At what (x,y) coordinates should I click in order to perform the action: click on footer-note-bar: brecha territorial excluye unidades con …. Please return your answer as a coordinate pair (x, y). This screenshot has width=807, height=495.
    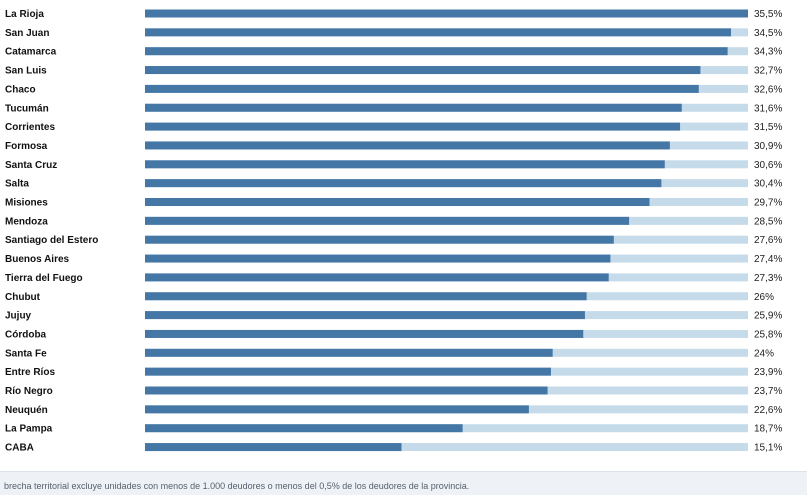
    Looking at the image, I should click on (403, 483).